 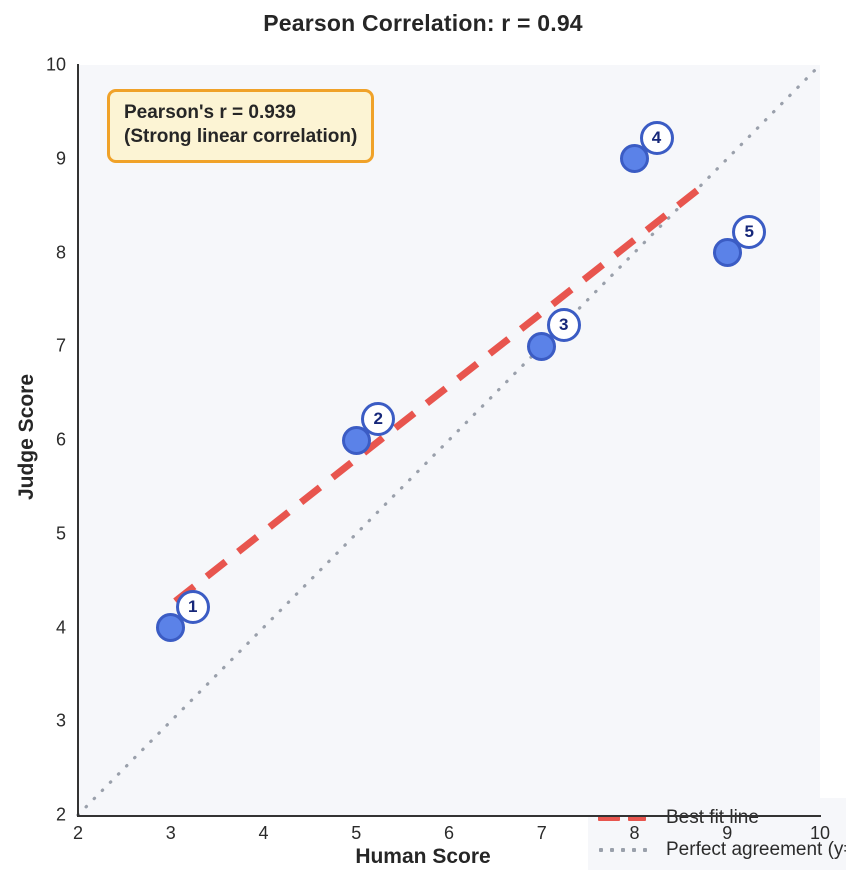 What do you see at coordinates (656, 137) in the screenshot?
I see `data-point-label-badge: 4` at bounding box center [656, 137].